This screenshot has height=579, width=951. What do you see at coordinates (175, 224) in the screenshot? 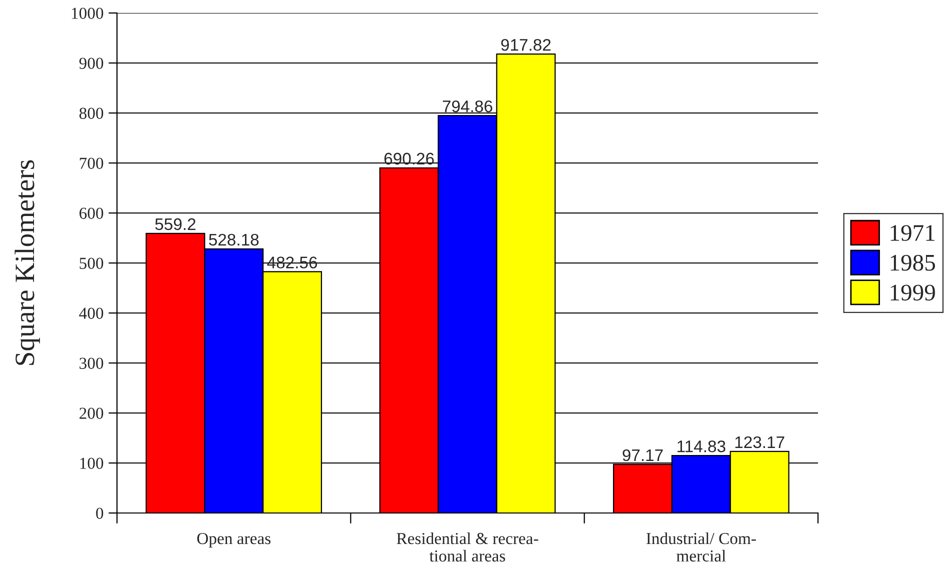
I see `data-label: 559.2` at bounding box center [175, 224].